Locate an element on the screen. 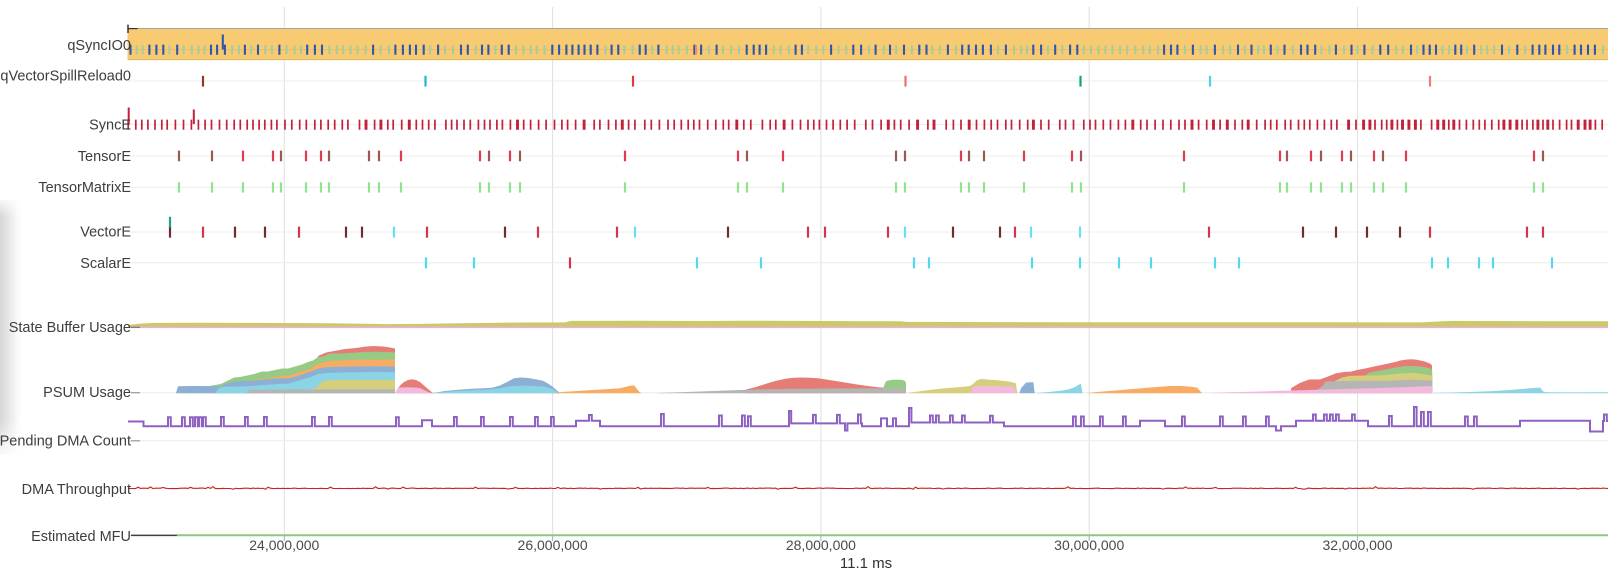 The image size is (1615, 573). svg-text: DMA Throughput is located at coordinates (76, 490).